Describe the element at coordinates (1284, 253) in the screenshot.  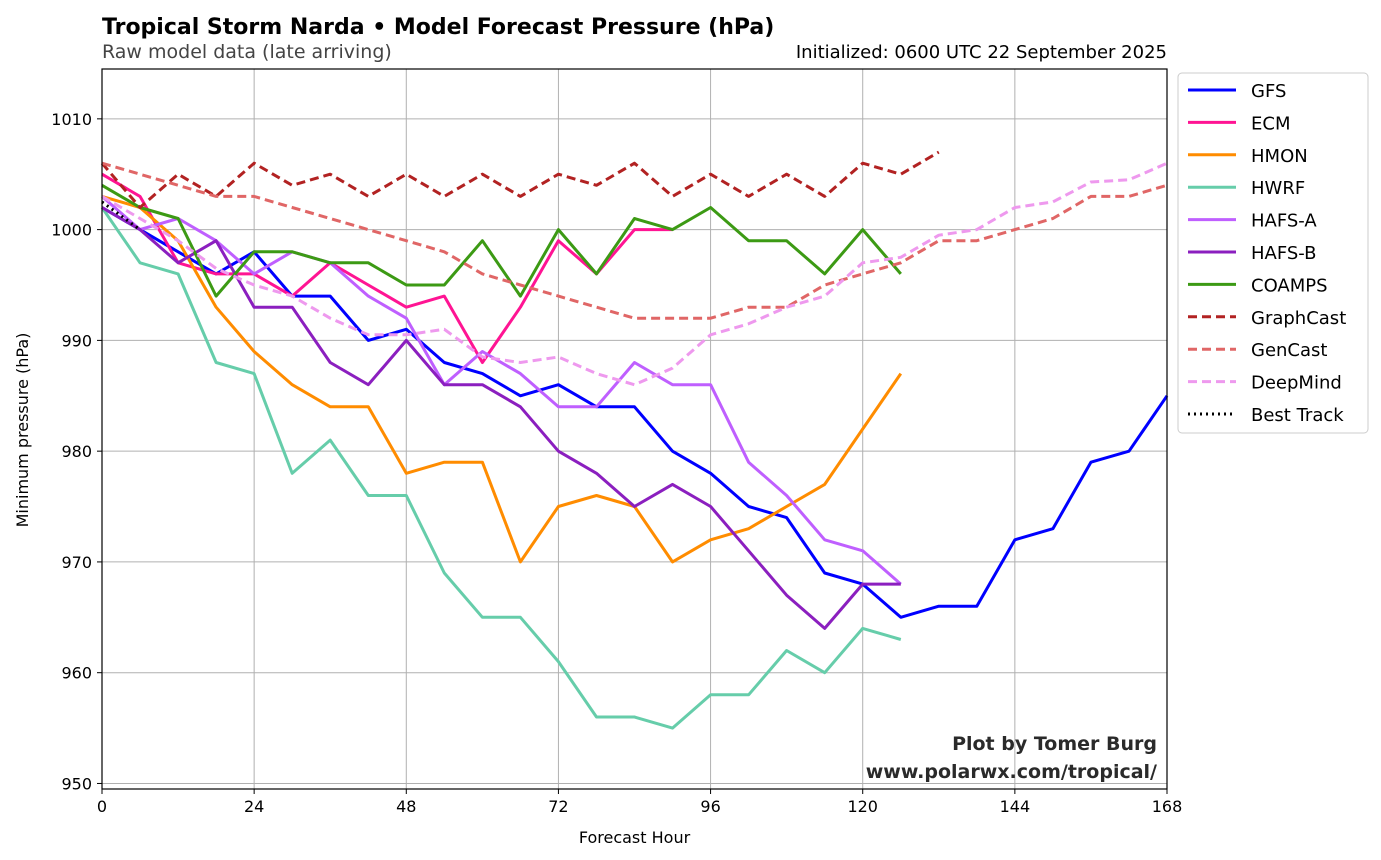
I see `legend-label: HAFS-B` at that location.